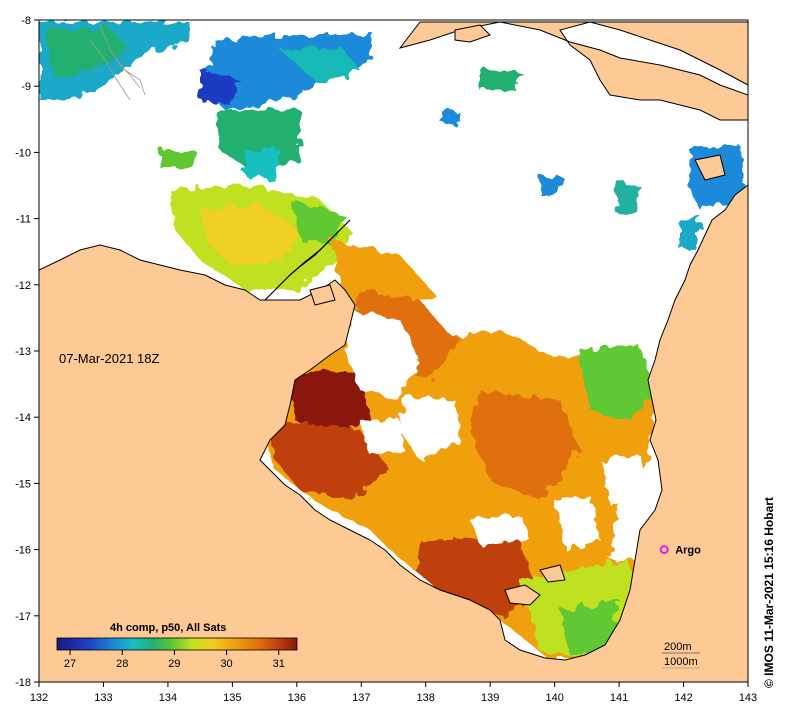  I want to click on island-chain, so click(307, 260).